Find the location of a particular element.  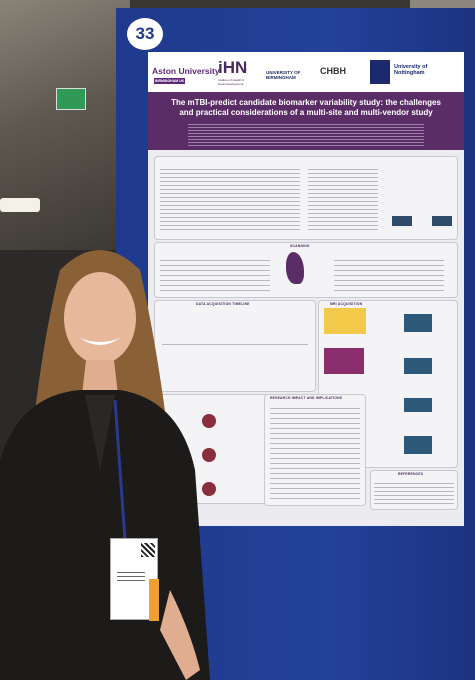

name-badge is located at coordinates (134, 579).